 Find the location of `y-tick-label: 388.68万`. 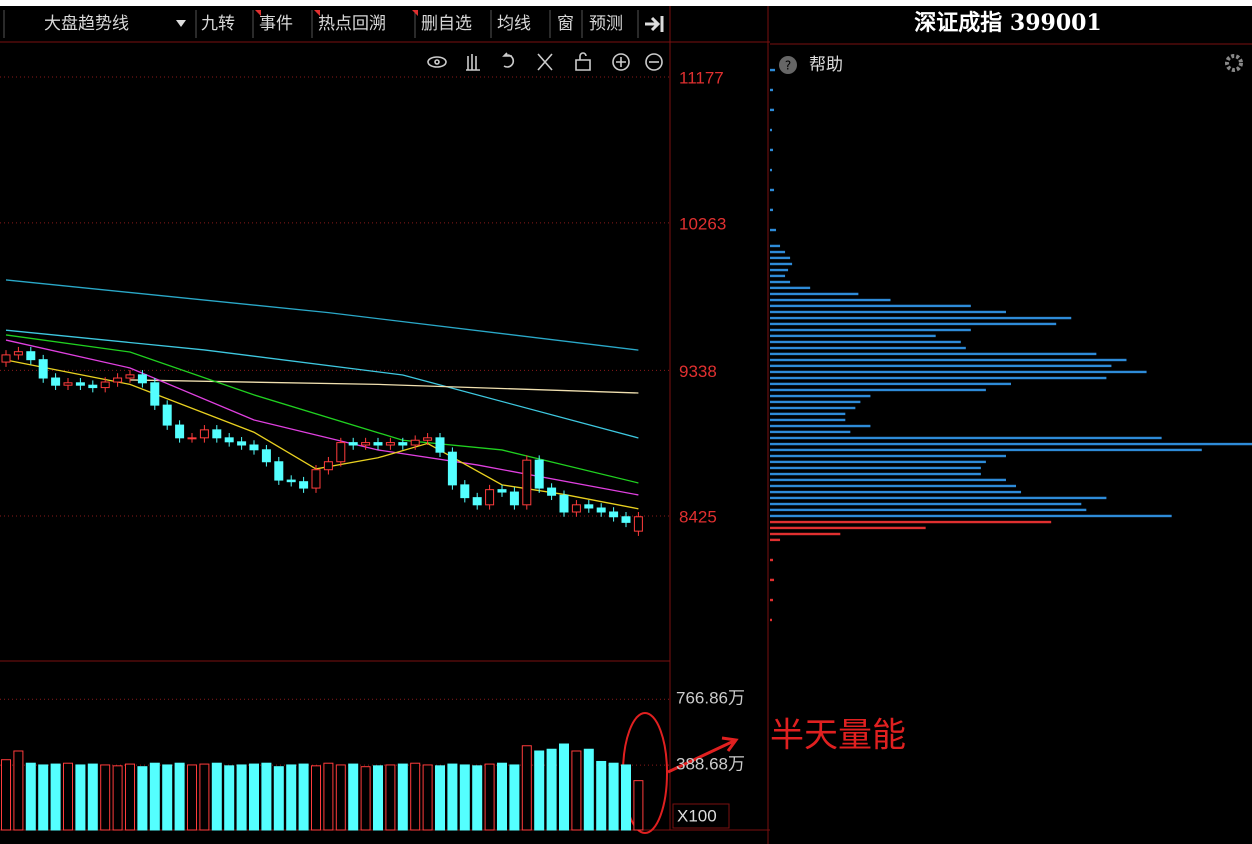

y-tick-label: 388.68万 is located at coordinates (710, 764).